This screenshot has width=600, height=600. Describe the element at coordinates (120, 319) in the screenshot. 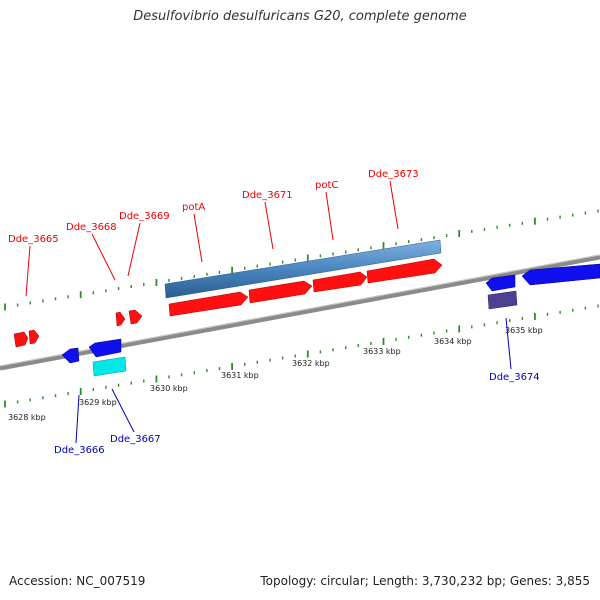

I see `gene-arrow-dde3668` at that location.